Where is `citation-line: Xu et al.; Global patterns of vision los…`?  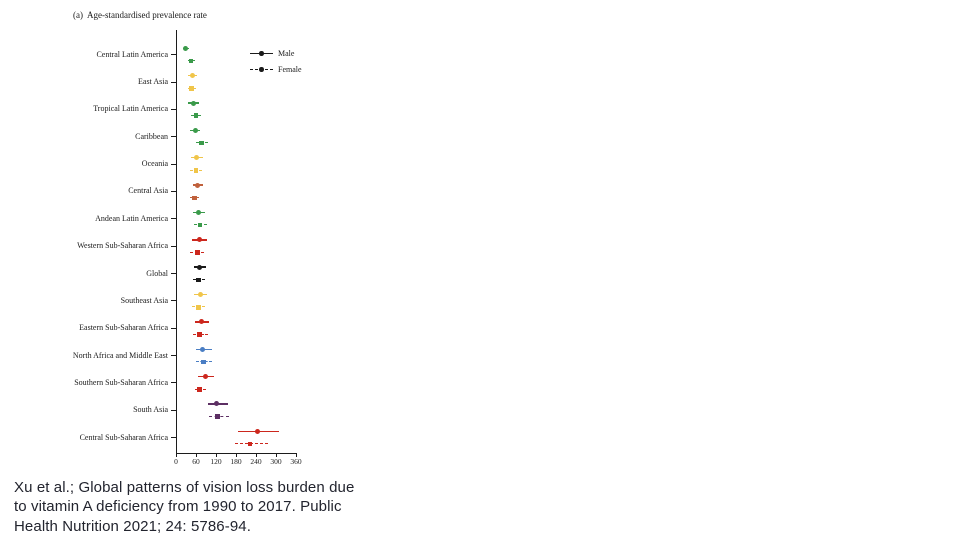 citation-line: Xu et al.; Global patterns of vision los… is located at coordinates (184, 487).